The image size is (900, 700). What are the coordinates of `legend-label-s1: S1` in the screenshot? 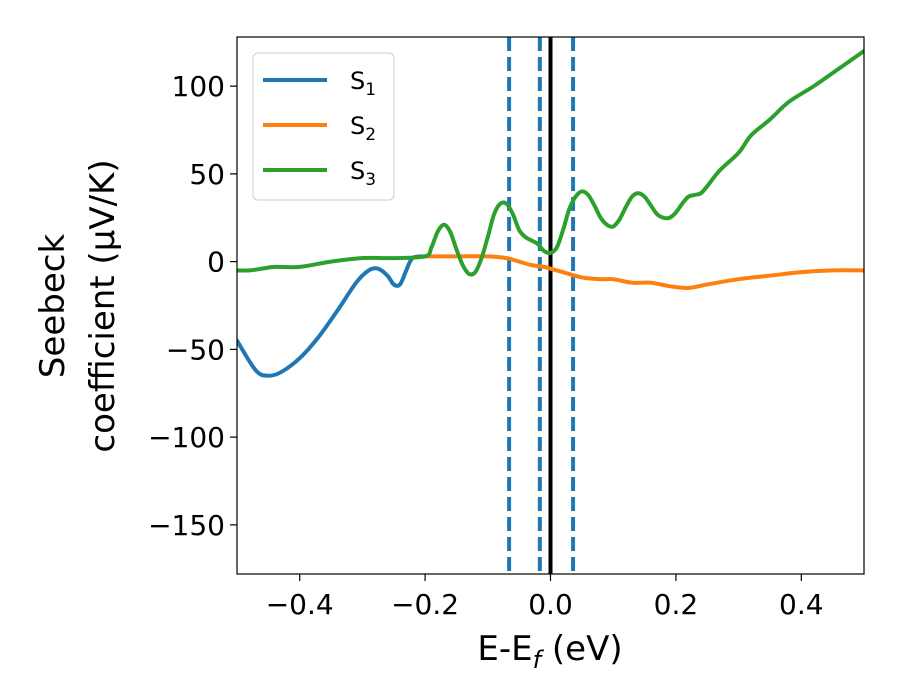 It's located at (363, 83).